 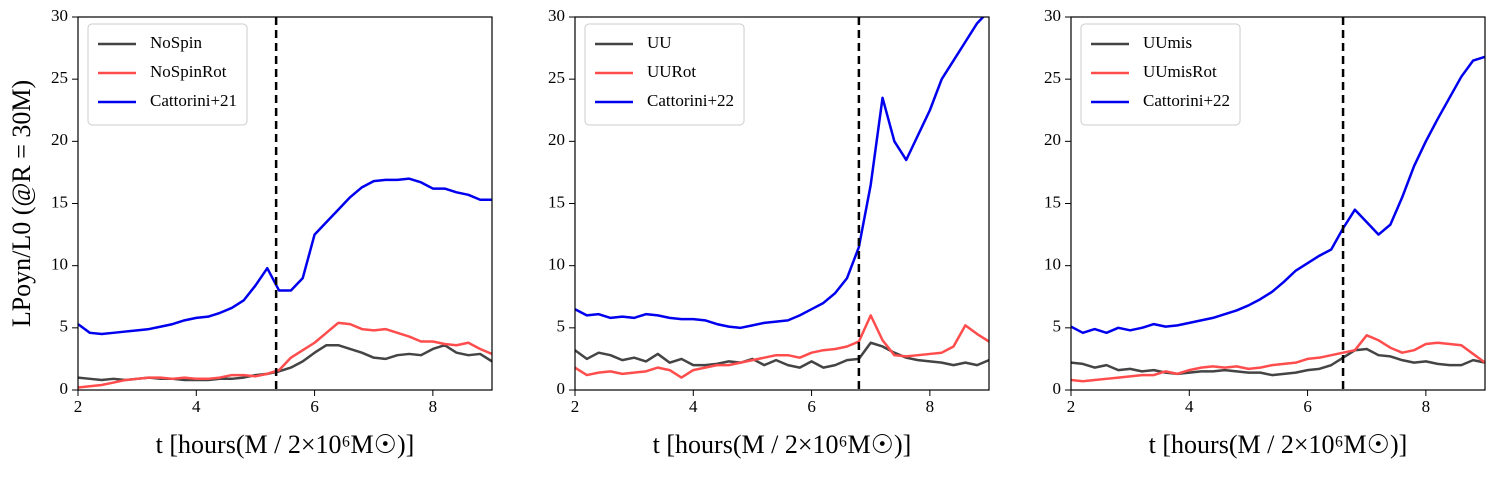 What do you see at coordinates (671, 71) in the screenshot?
I see `legend-label: UURot` at bounding box center [671, 71].